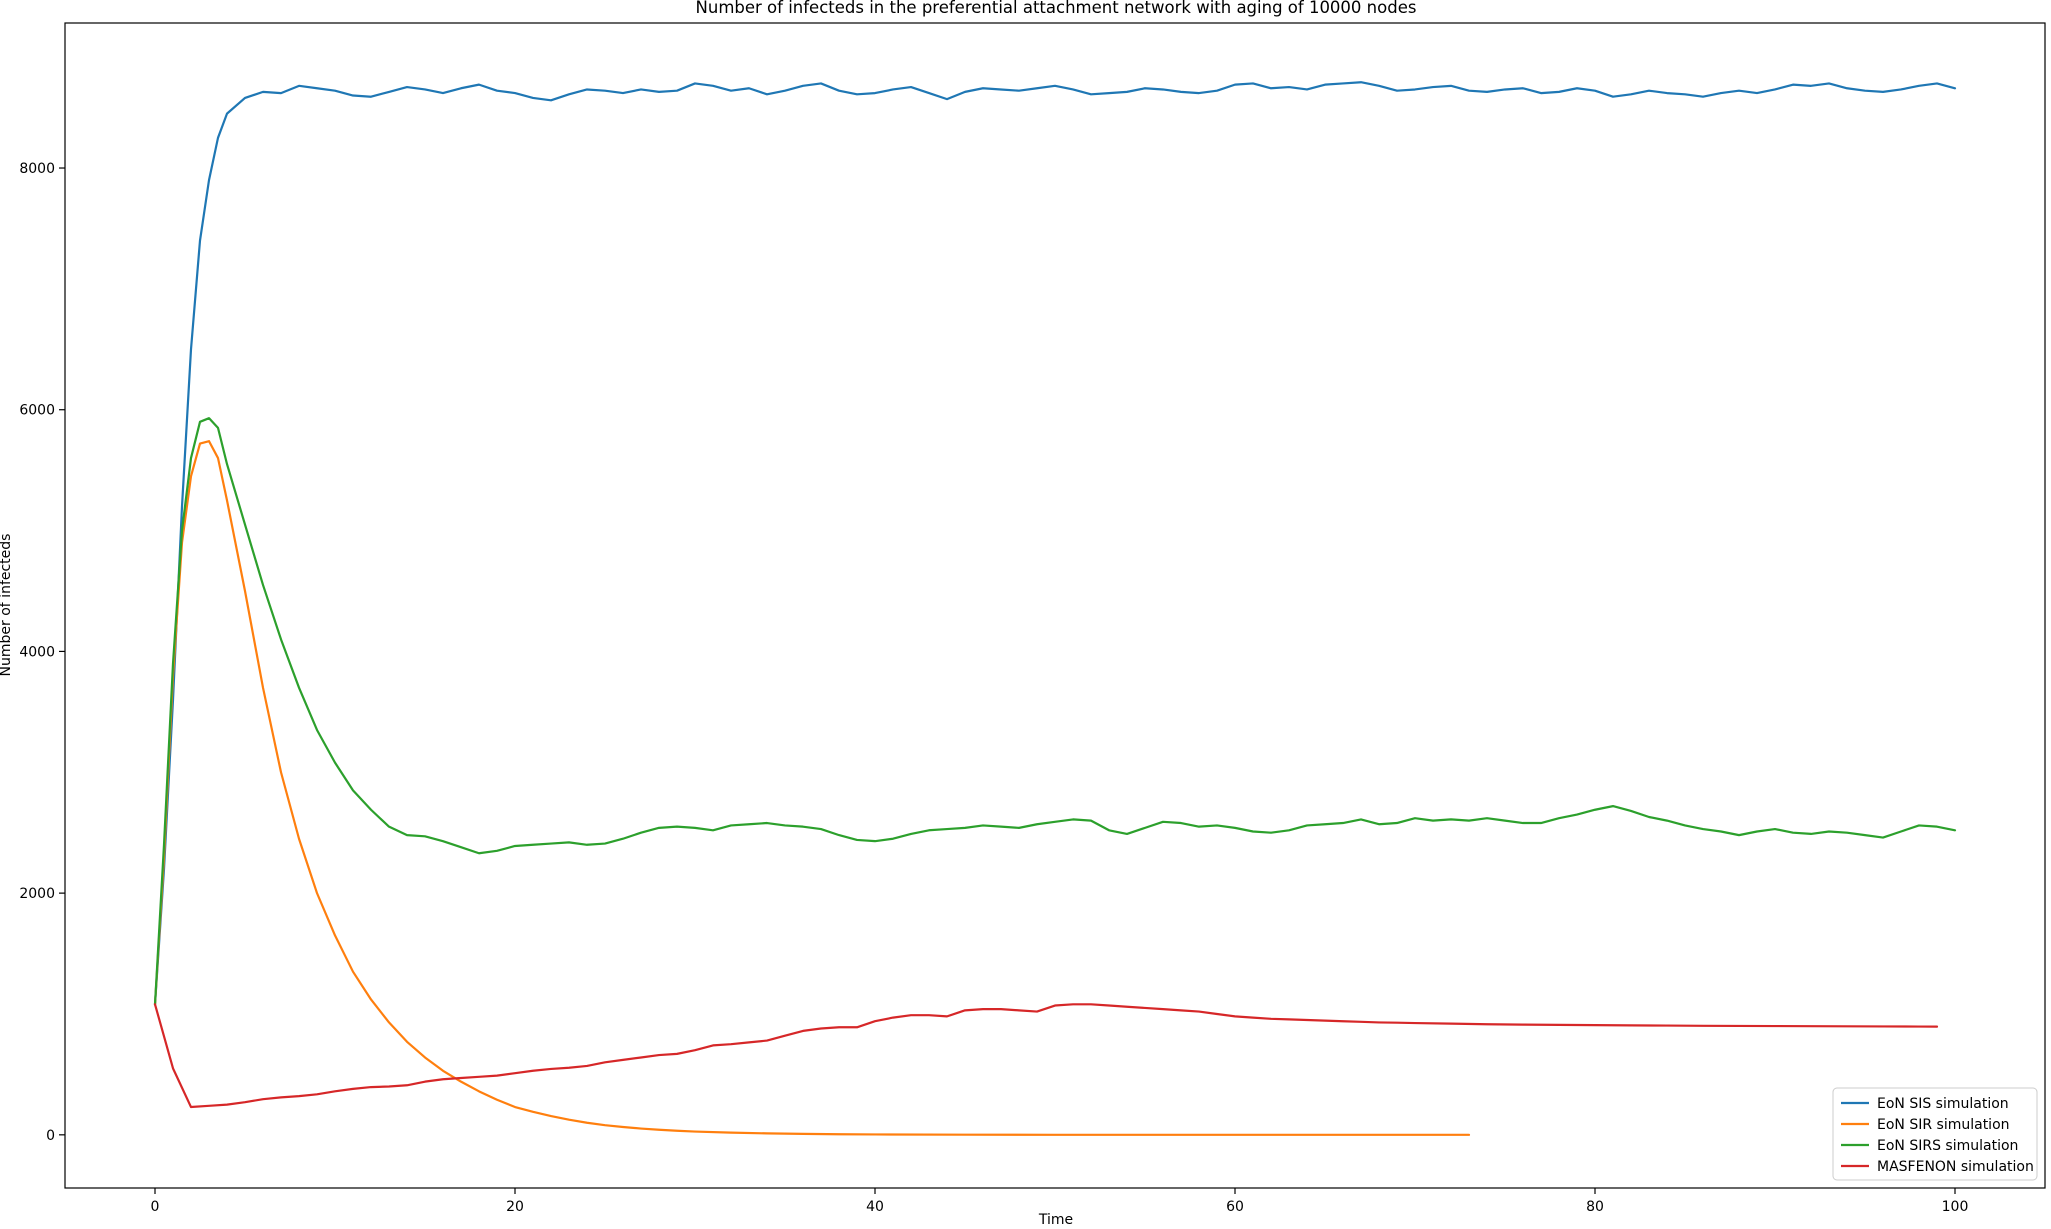  I want to click on y-tick-label: 4000, so click(37, 652).